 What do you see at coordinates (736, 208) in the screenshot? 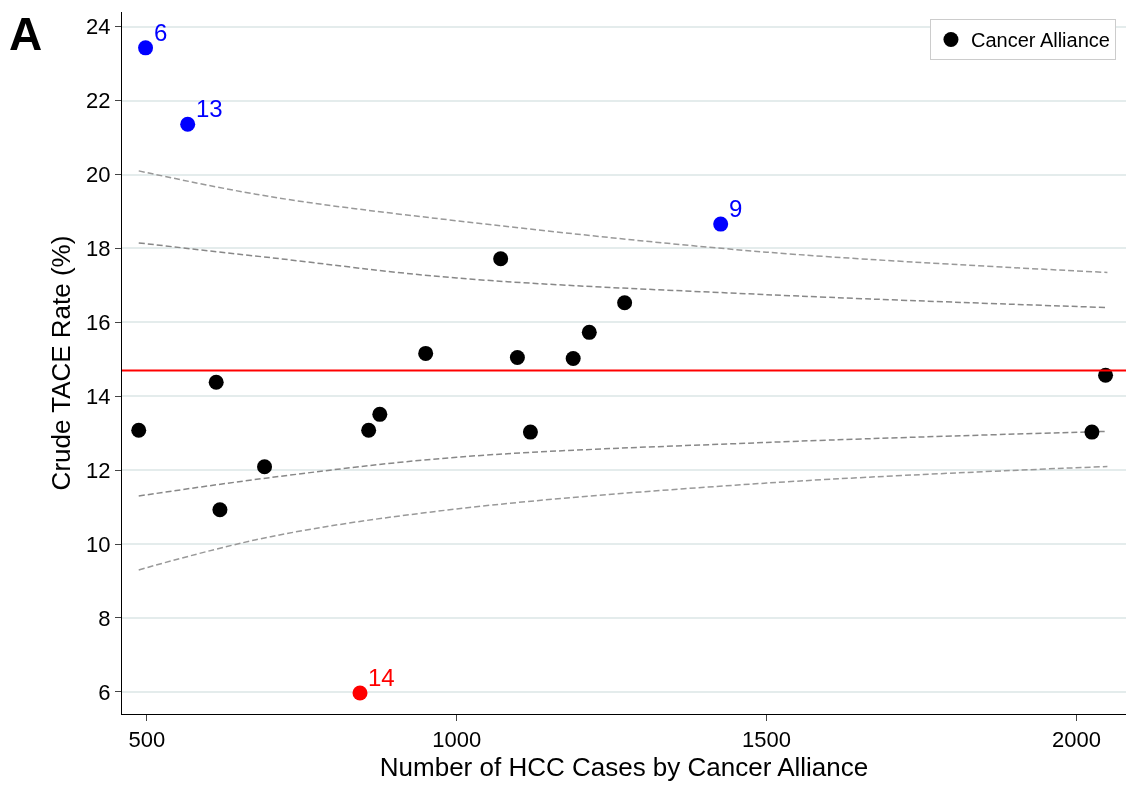
I see `annotation: 9` at bounding box center [736, 208].